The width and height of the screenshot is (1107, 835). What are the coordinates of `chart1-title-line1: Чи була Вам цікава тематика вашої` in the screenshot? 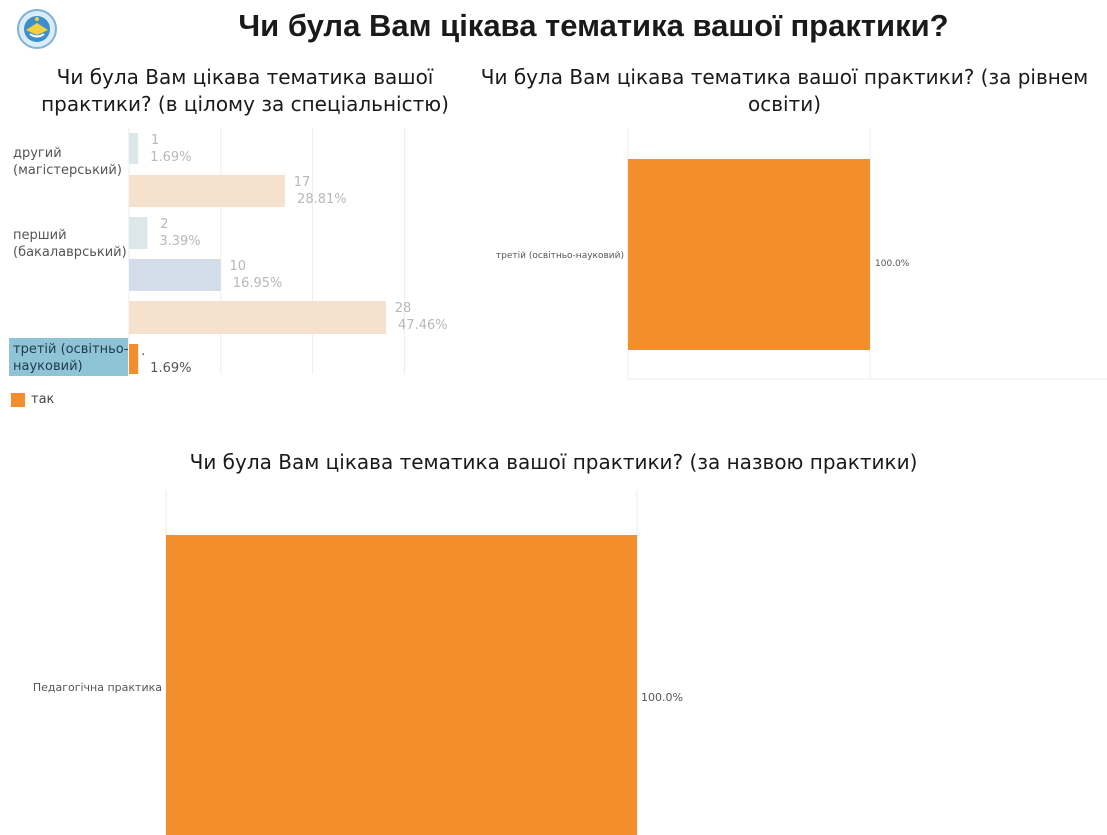 It's located at (245, 77).